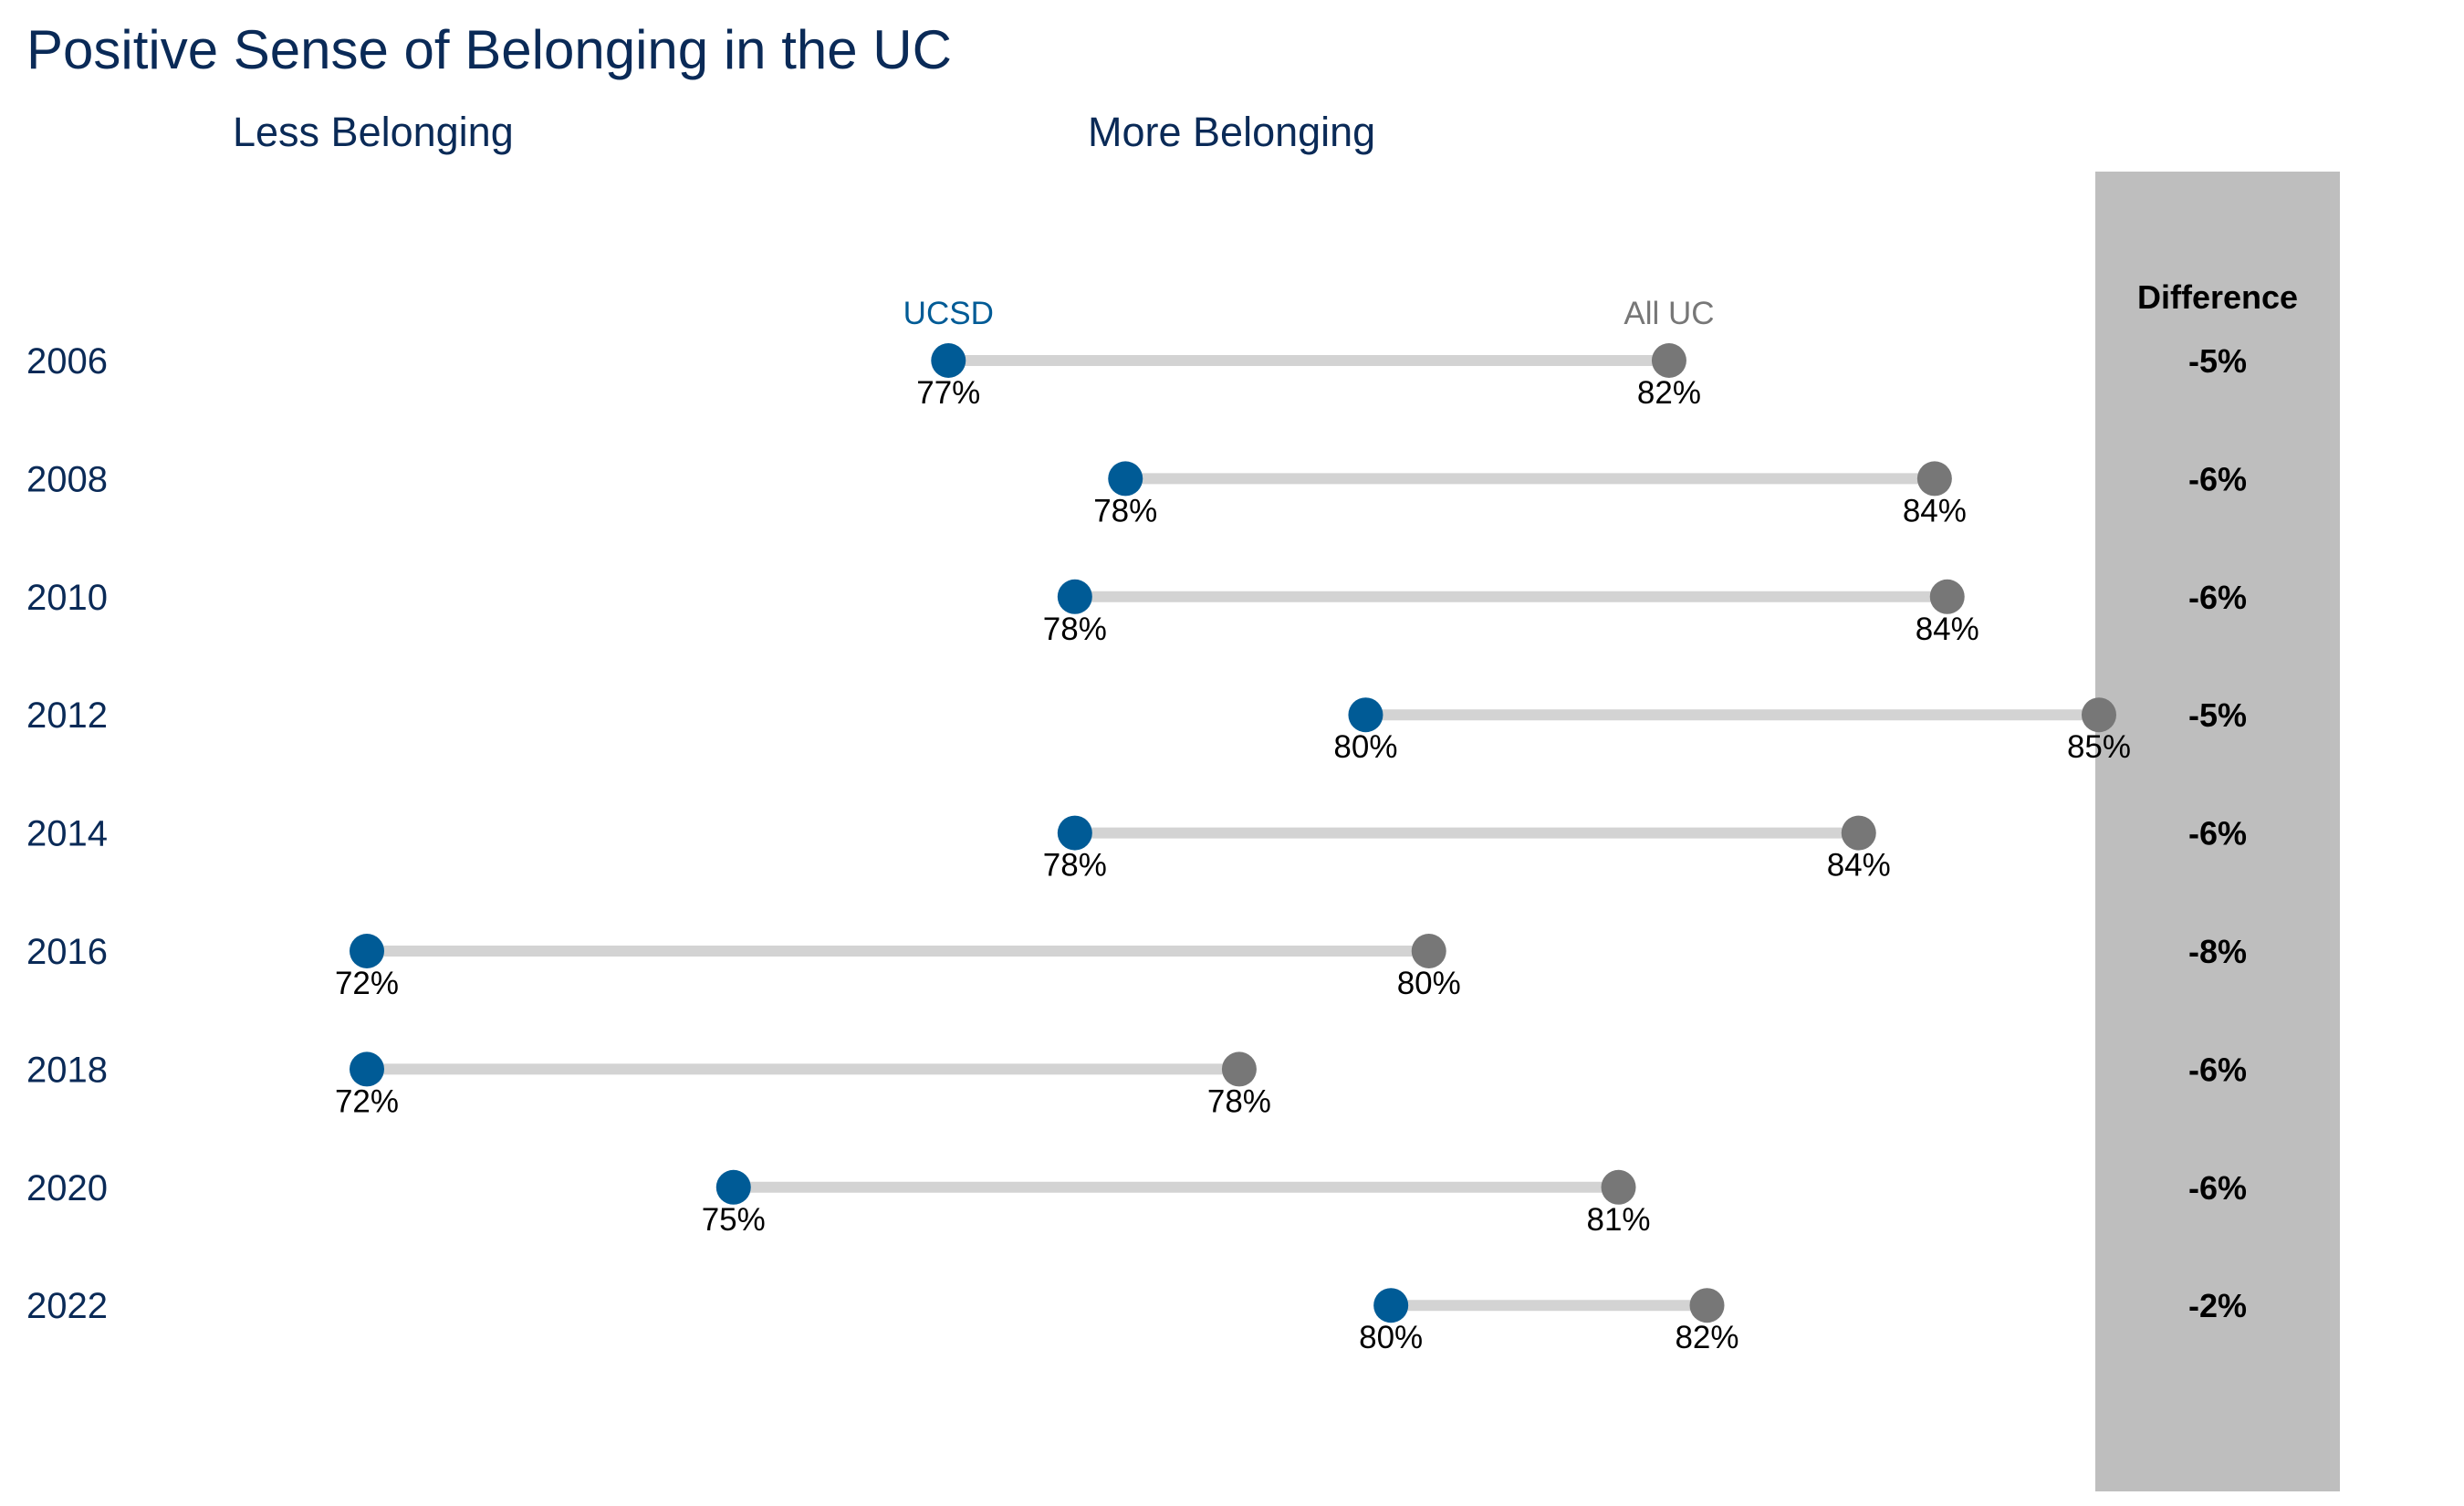  Describe the element at coordinates (1239, 1101) in the screenshot. I see `all-uc-value-label: 78%` at that location.